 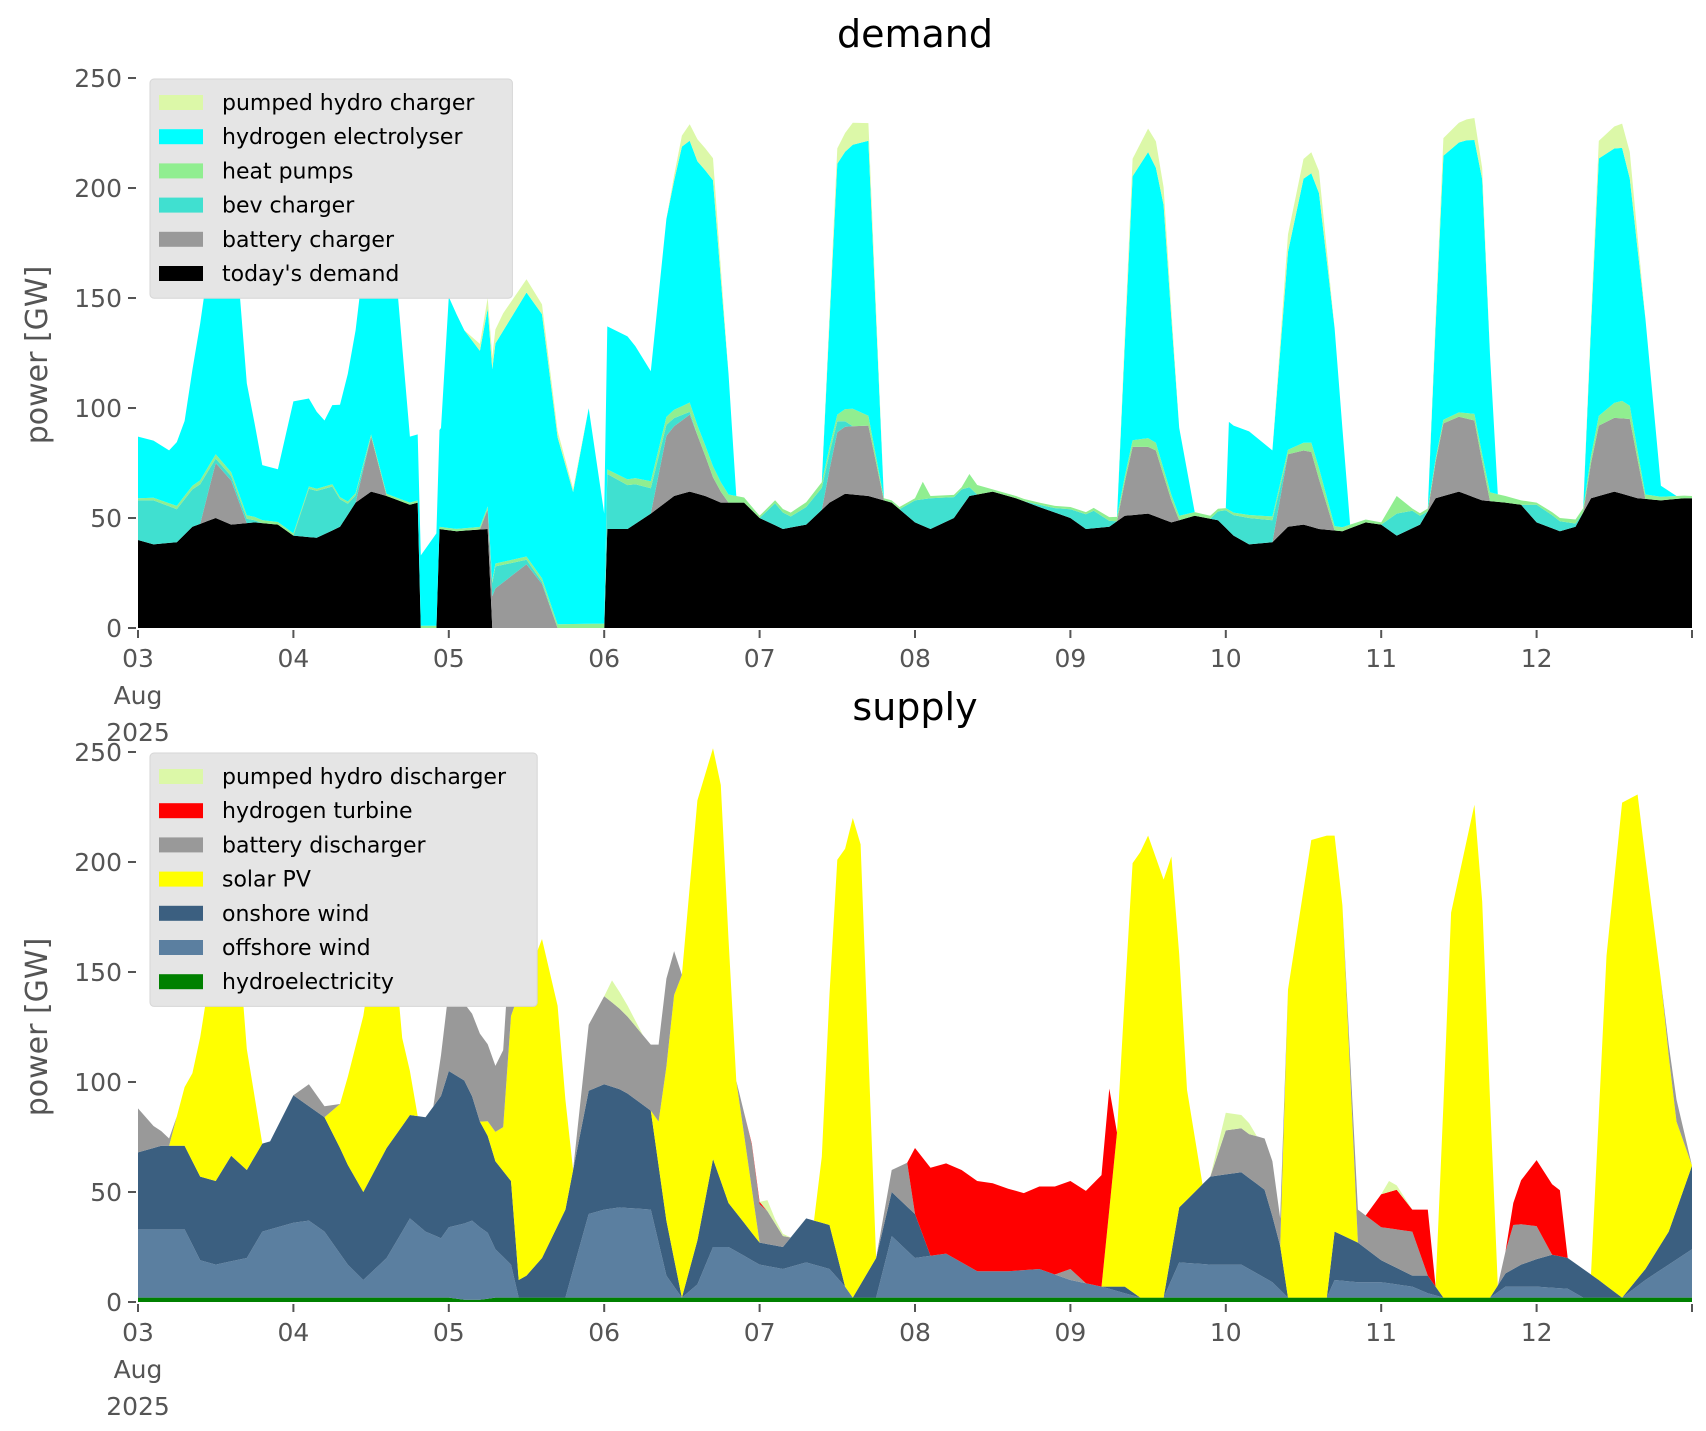 I want to click on legend-swatch-hydrogen-electrolyser, so click(x=181, y=137).